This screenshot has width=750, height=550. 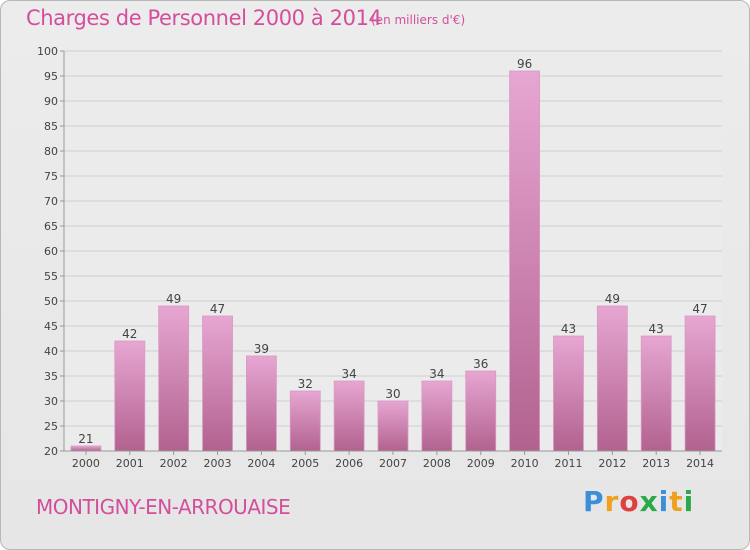 I want to click on y-tick-label: 75, so click(x=51, y=176).